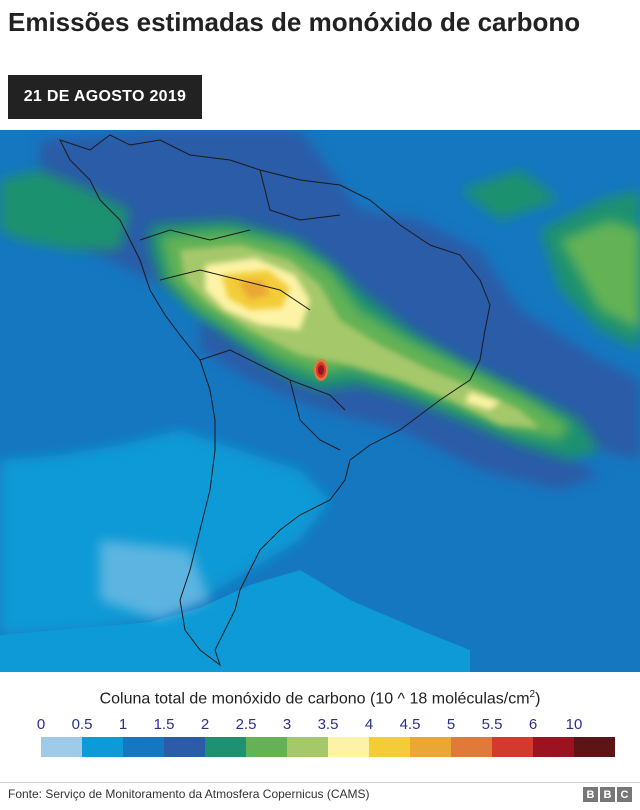 The height and width of the screenshot is (810, 640). Describe the element at coordinates (205, 724) in the screenshot. I see `legend-tick-label: 2` at that location.